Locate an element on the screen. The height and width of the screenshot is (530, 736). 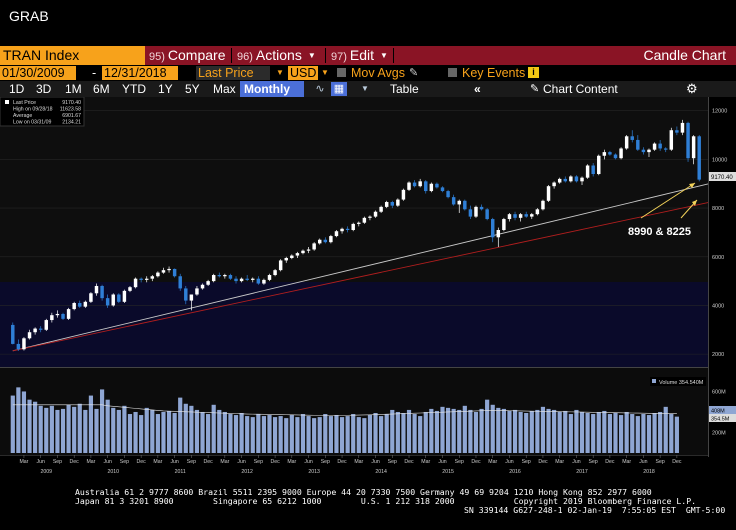
candle-chart-icon: ▦ is located at coordinates (339, 89).